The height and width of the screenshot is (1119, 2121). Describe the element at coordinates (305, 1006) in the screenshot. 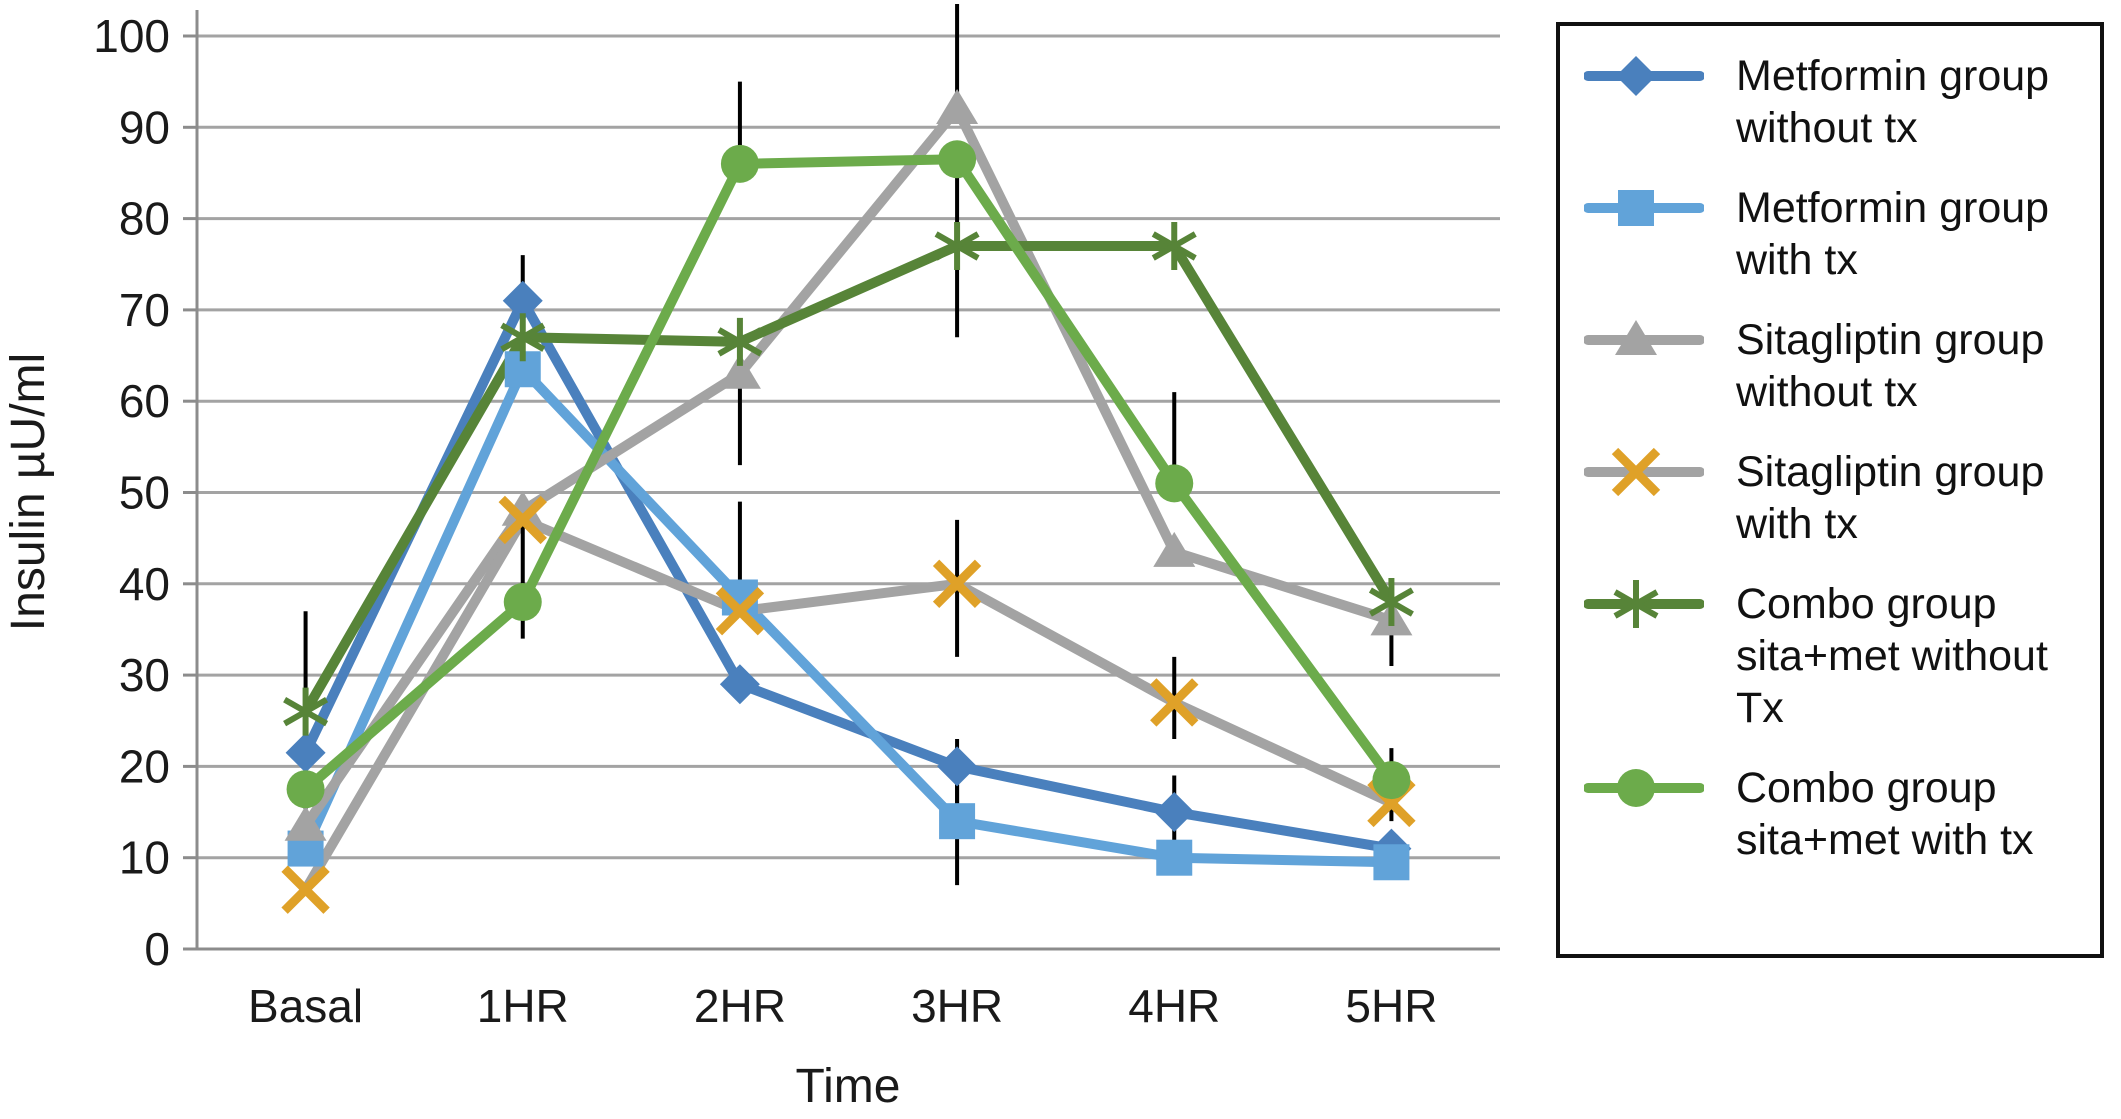

I see `x-tick-label: Basal` at that location.